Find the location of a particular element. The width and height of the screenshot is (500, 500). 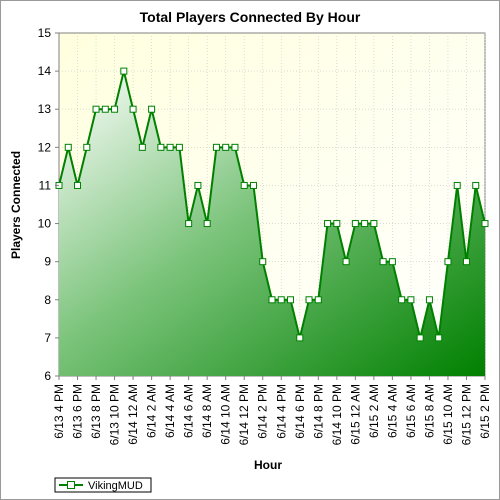

x-tick-label: 6/14 8 PM is located at coordinates (318, 411).